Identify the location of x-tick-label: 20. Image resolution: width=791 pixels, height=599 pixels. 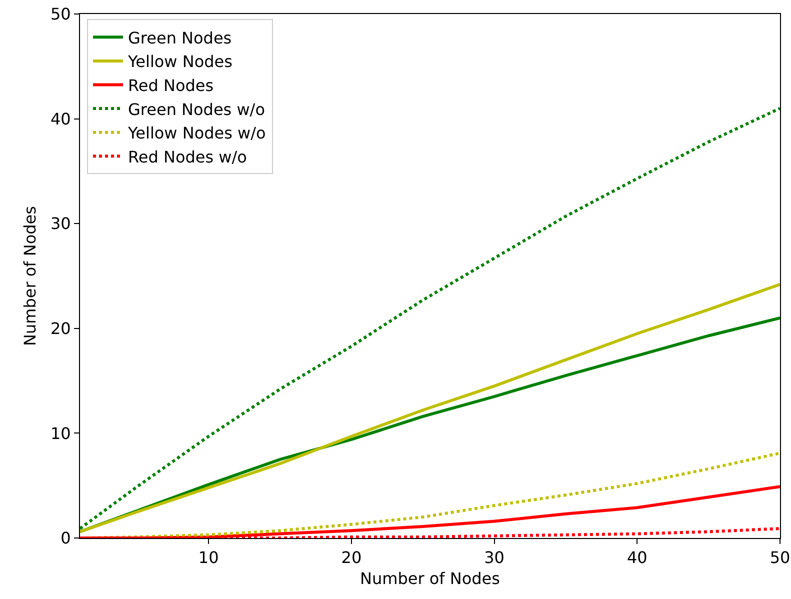
(351, 558).